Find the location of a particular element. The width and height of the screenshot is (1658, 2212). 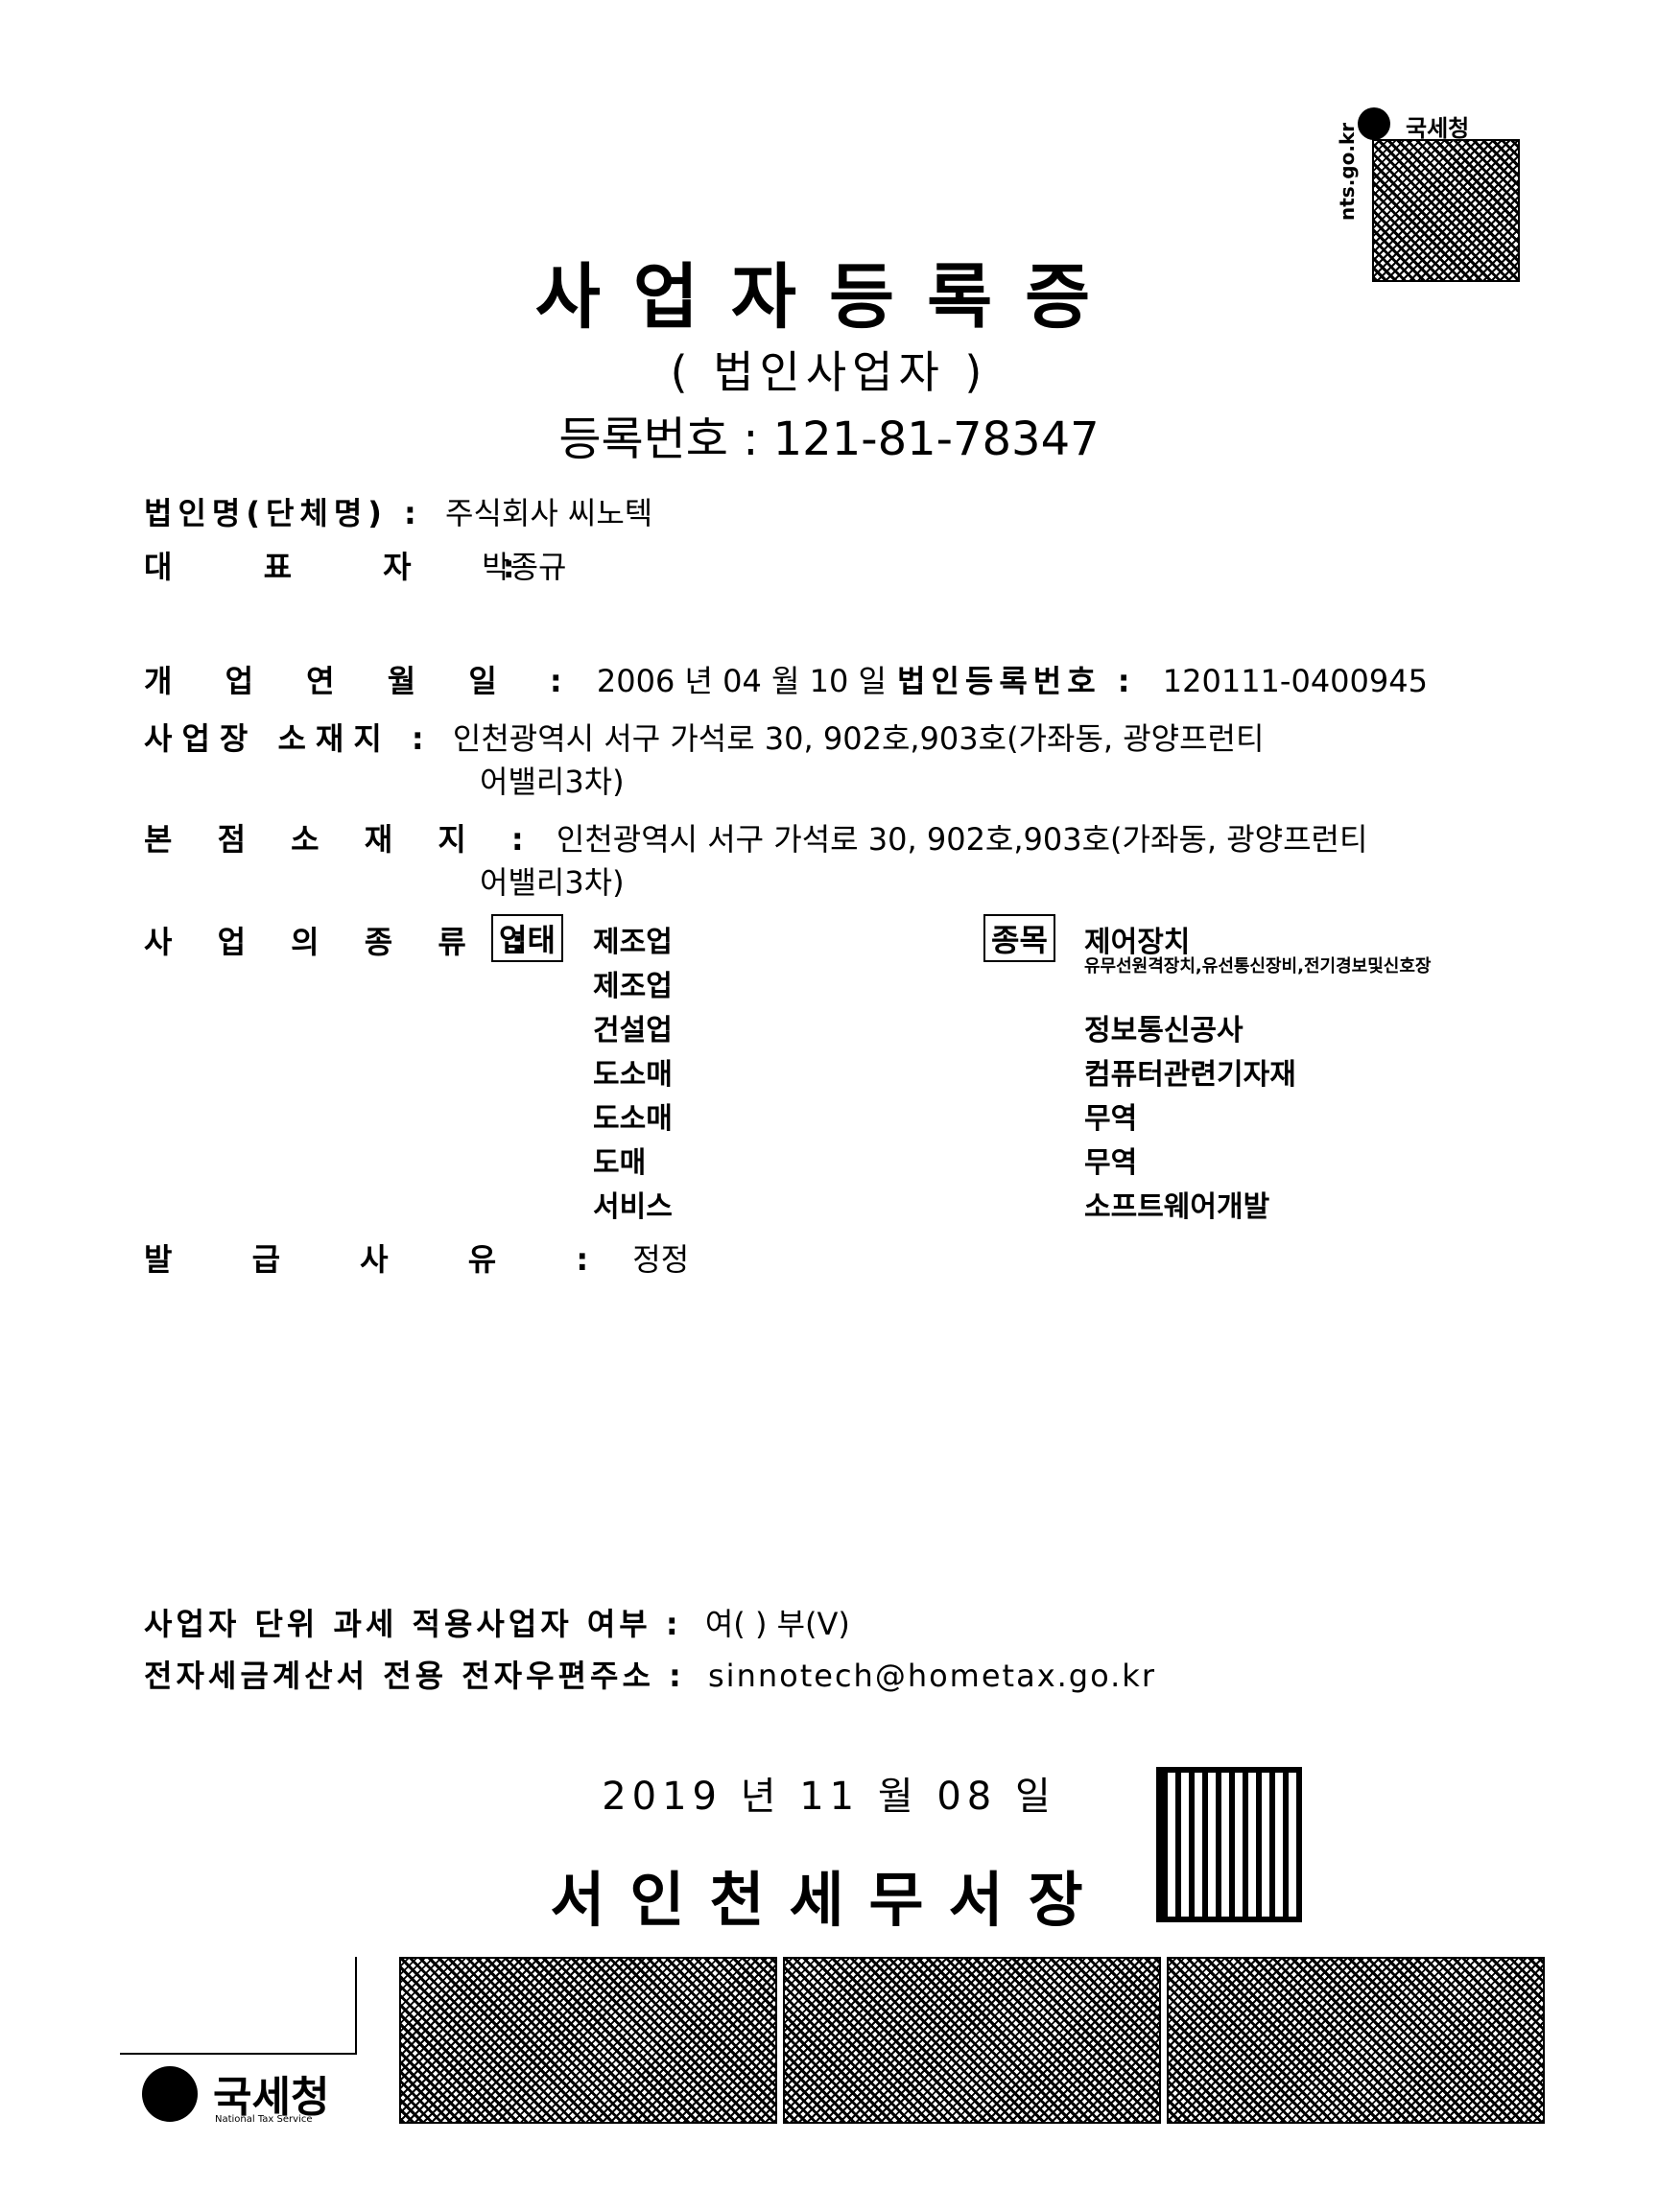

registration-number: 등록번호 : 121-81-78347 is located at coordinates (829, 439).